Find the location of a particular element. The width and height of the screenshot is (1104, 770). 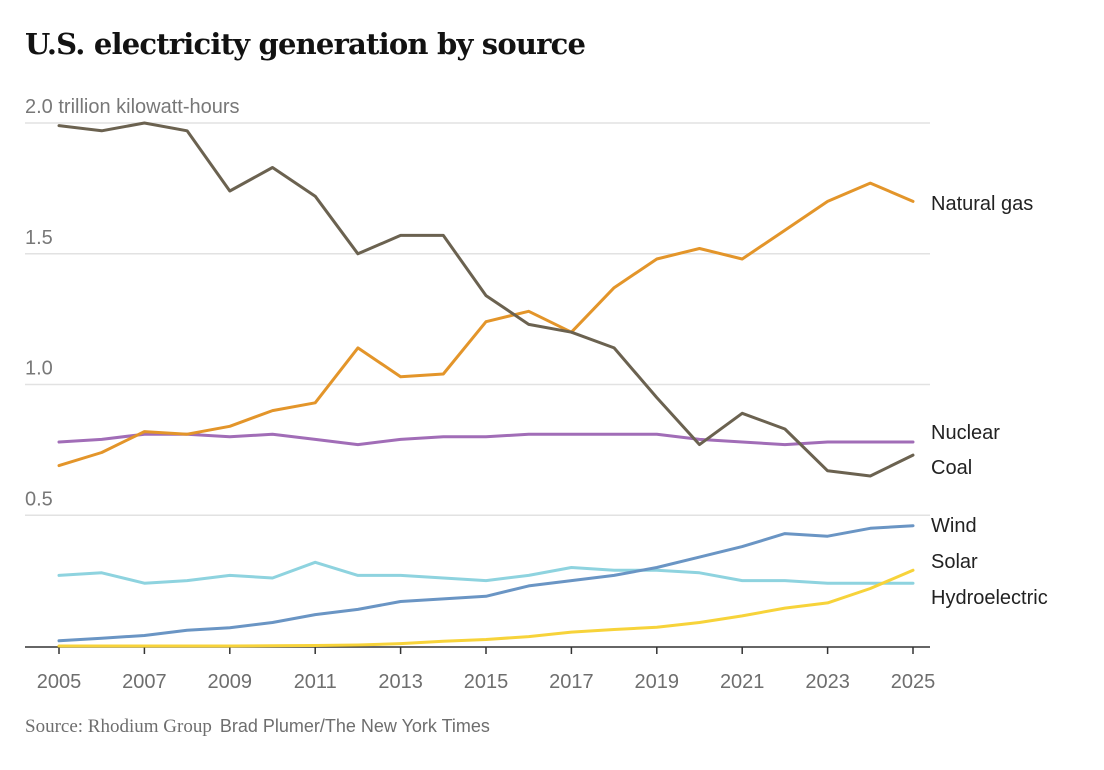

series-line-nuclear is located at coordinates (486, 439).